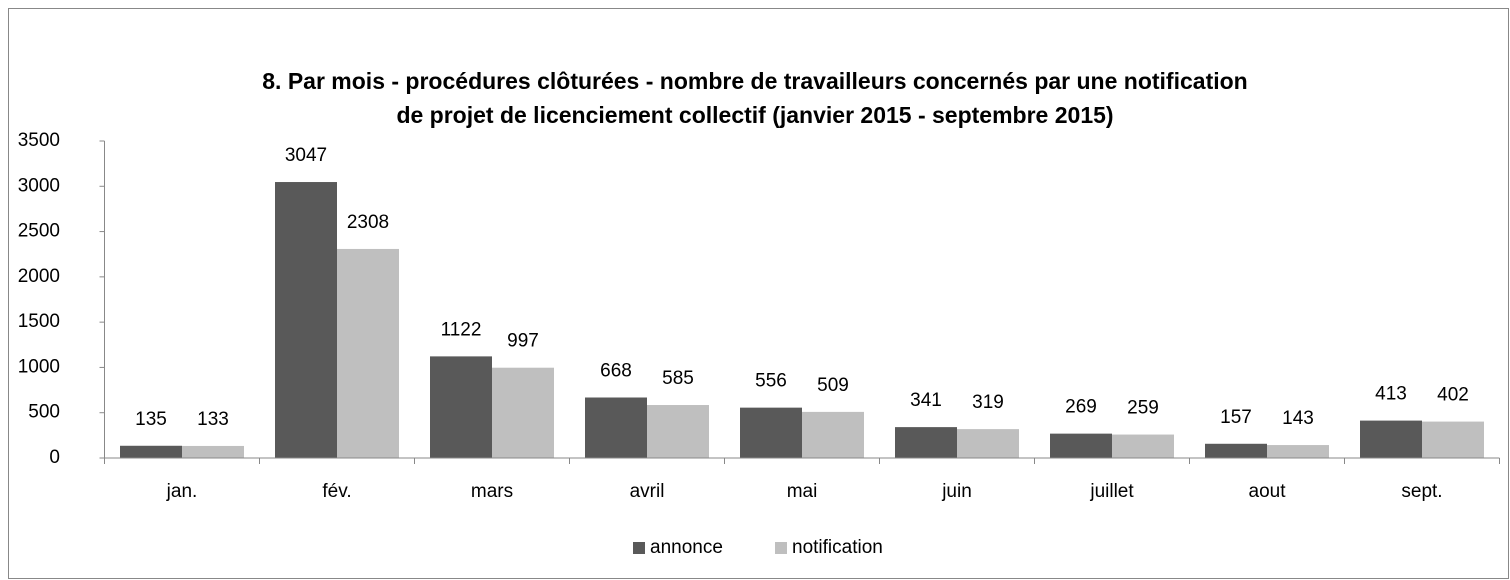  What do you see at coordinates (39, 185) in the screenshot?
I see `y-tick-label: 3000` at bounding box center [39, 185].